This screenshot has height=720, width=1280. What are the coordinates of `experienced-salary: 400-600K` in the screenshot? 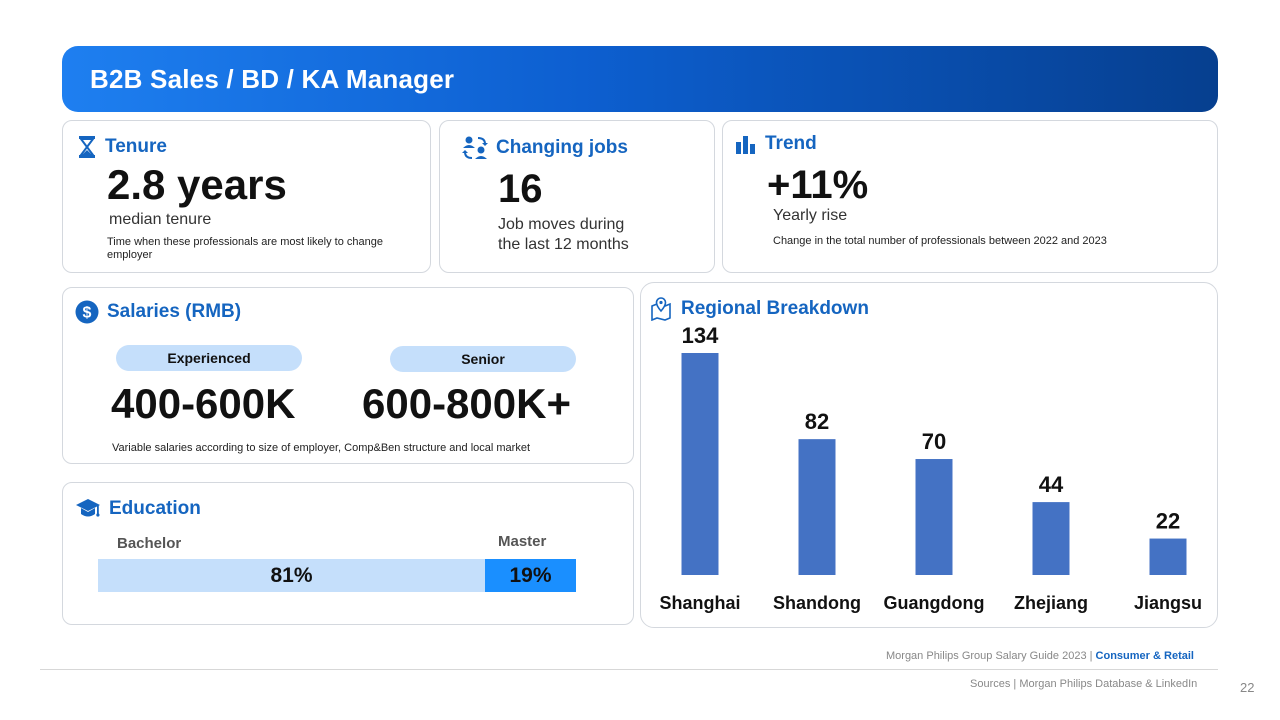 It's located at (203, 403).